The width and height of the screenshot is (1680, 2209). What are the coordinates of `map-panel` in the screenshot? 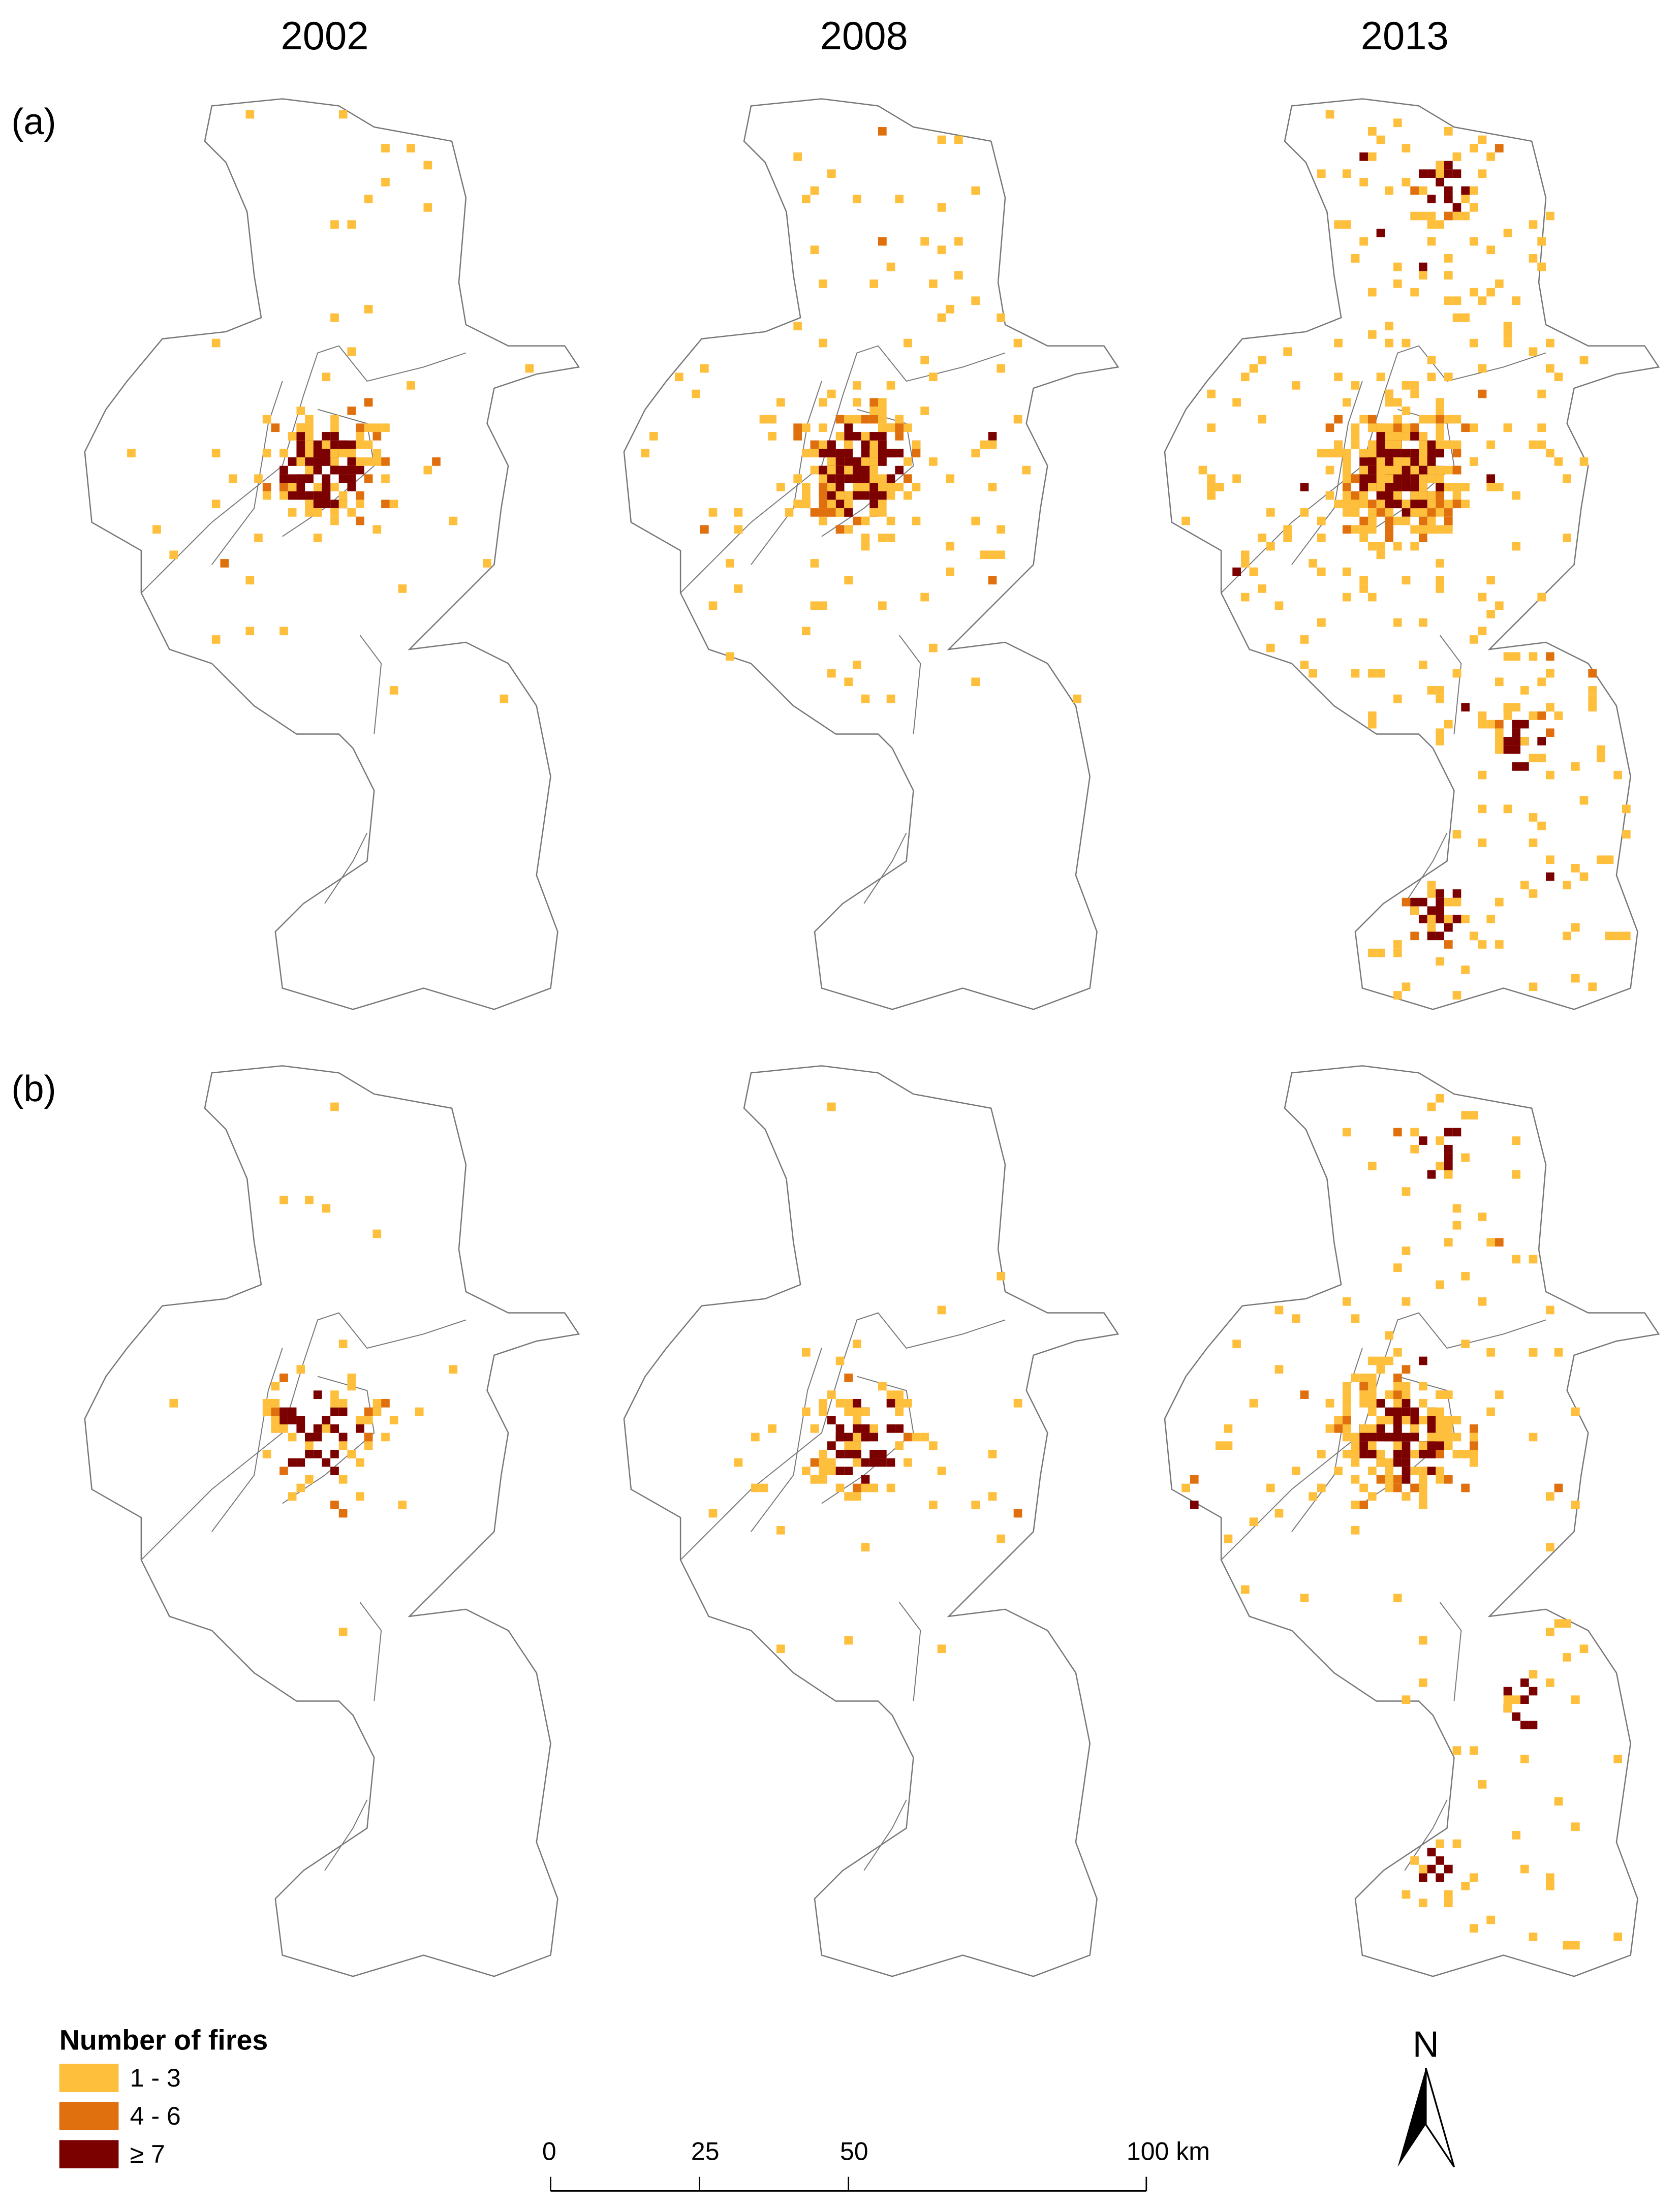 It's located at (332, 1521).